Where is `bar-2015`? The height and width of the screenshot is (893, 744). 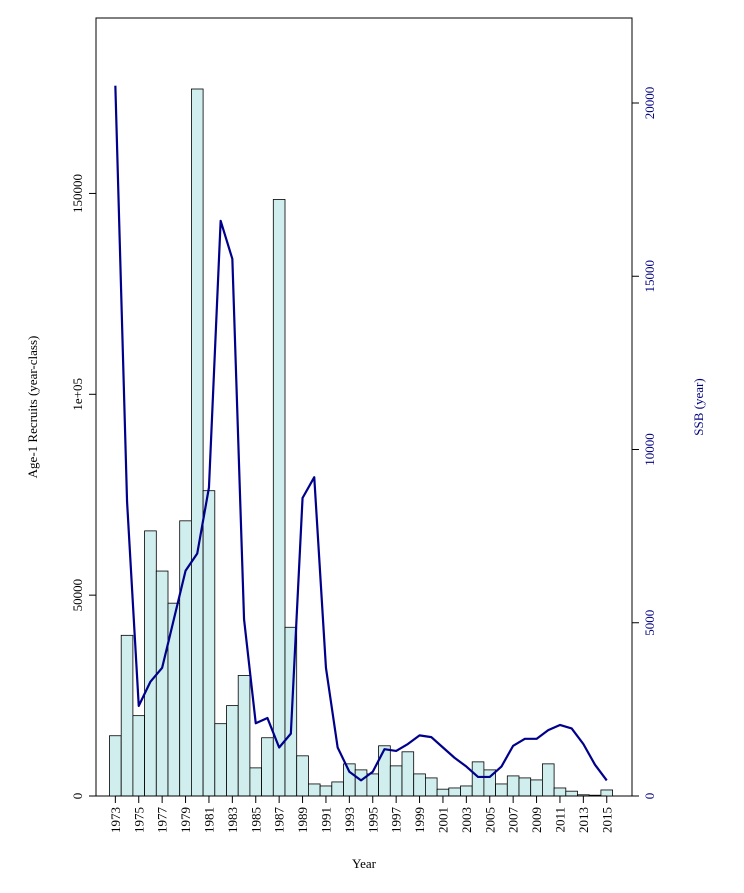
bar-2015 is located at coordinates (607, 793).